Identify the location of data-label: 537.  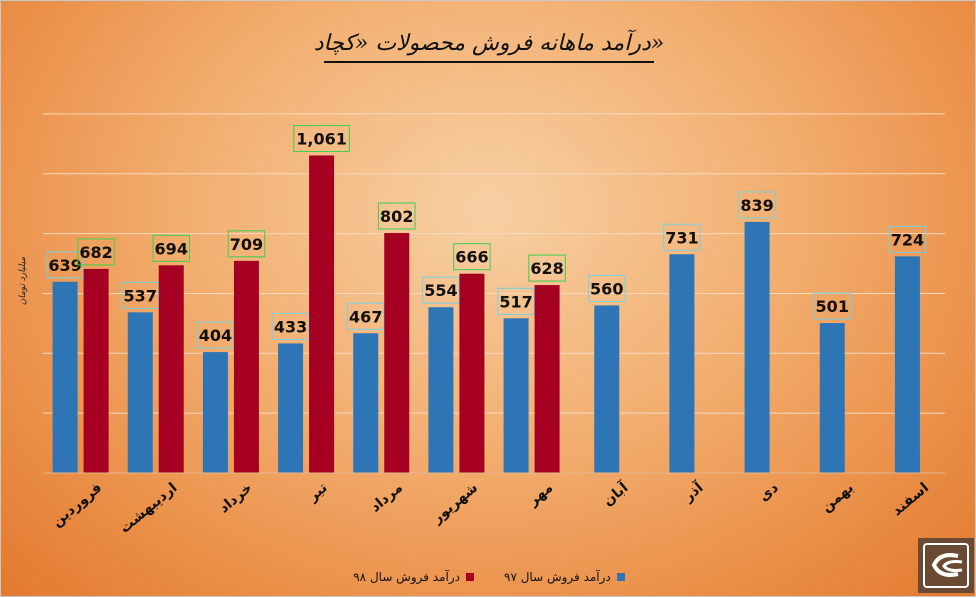
(140, 295).